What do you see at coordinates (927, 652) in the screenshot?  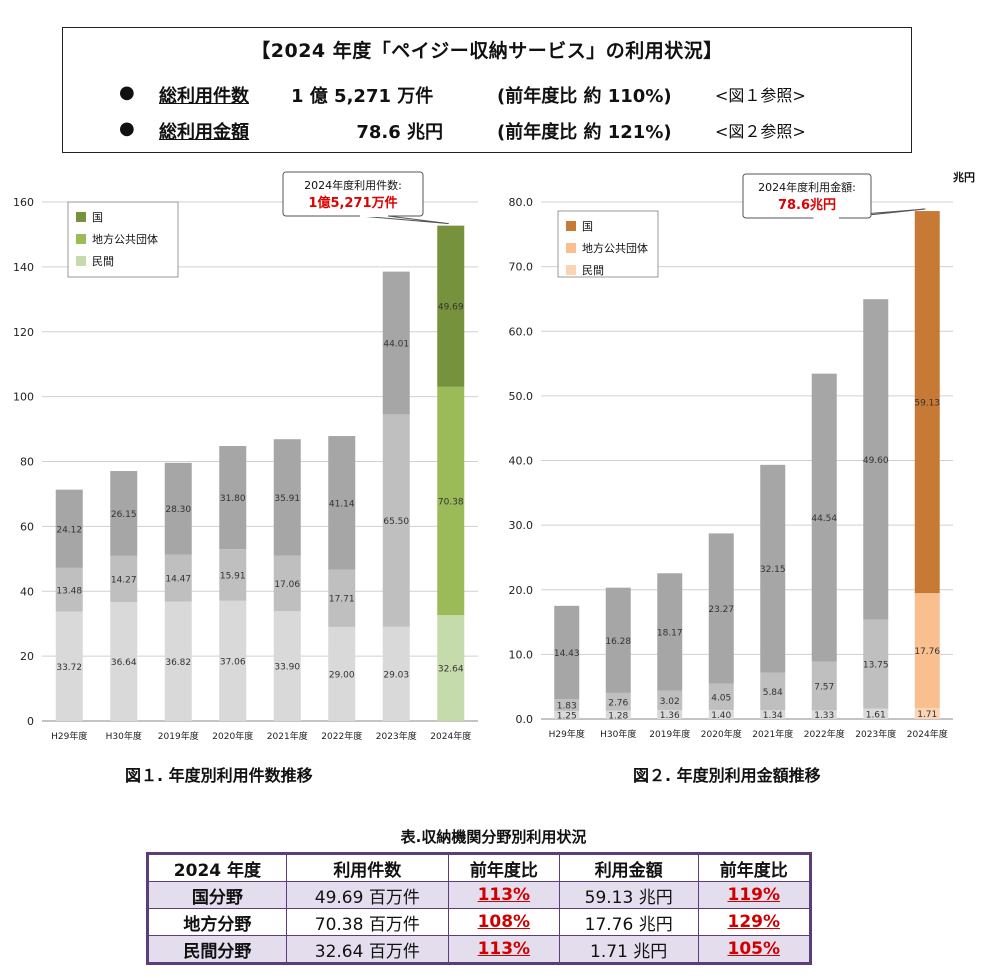 I see `data-label: 17.76` at bounding box center [927, 652].